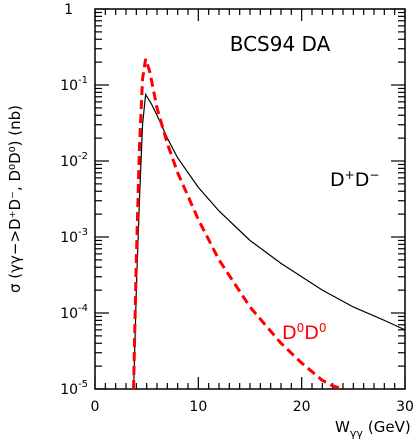 The height and width of the screenshot is (444, 414). What do you see at coordinates (323, 328) in the screenshot?
I see `label-dzero-sup2: 0` at bounding box center [323, 328].